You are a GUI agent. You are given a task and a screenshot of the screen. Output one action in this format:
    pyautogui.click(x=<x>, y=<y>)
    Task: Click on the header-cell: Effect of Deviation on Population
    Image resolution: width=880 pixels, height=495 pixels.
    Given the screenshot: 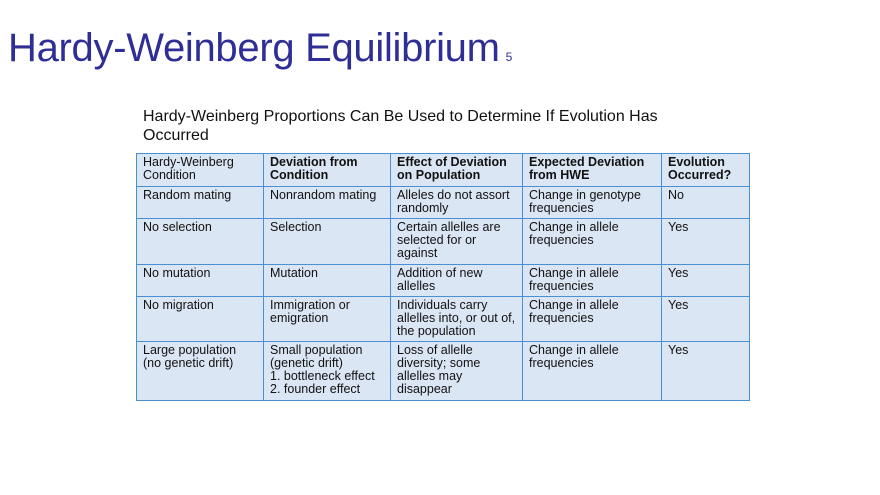 What is the action you would take?
    pyautogui.click(x=456, y=170)
    